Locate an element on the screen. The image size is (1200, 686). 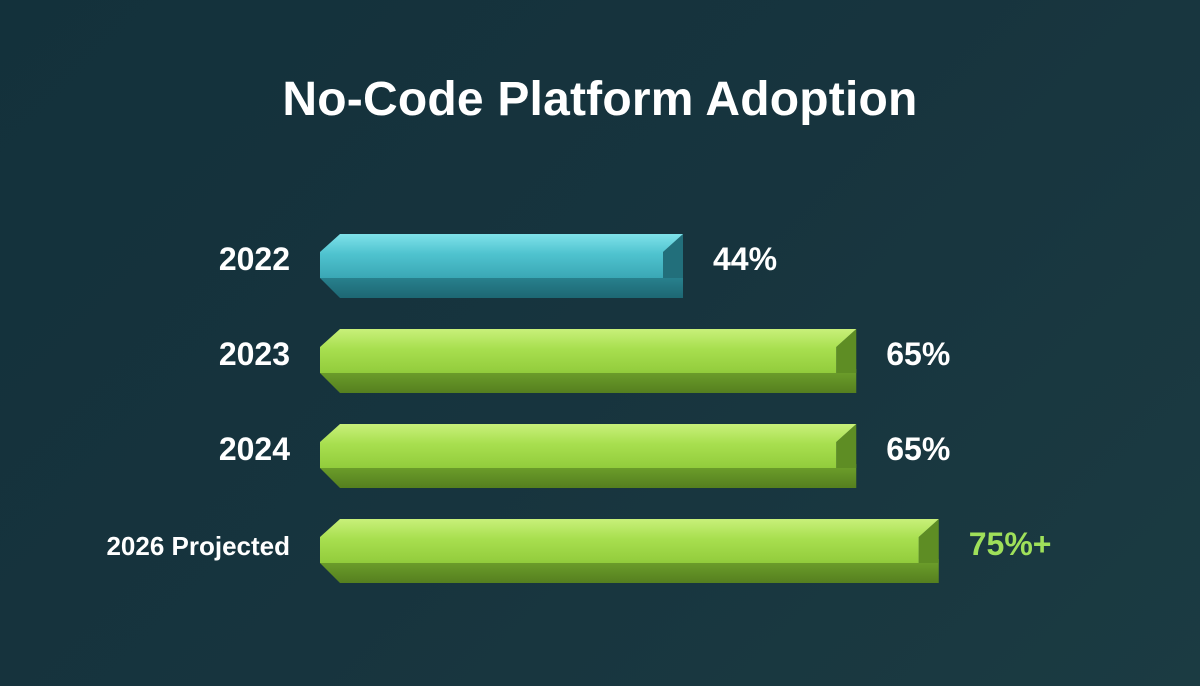
value-label: 44% is located at coordinates (745, 259).